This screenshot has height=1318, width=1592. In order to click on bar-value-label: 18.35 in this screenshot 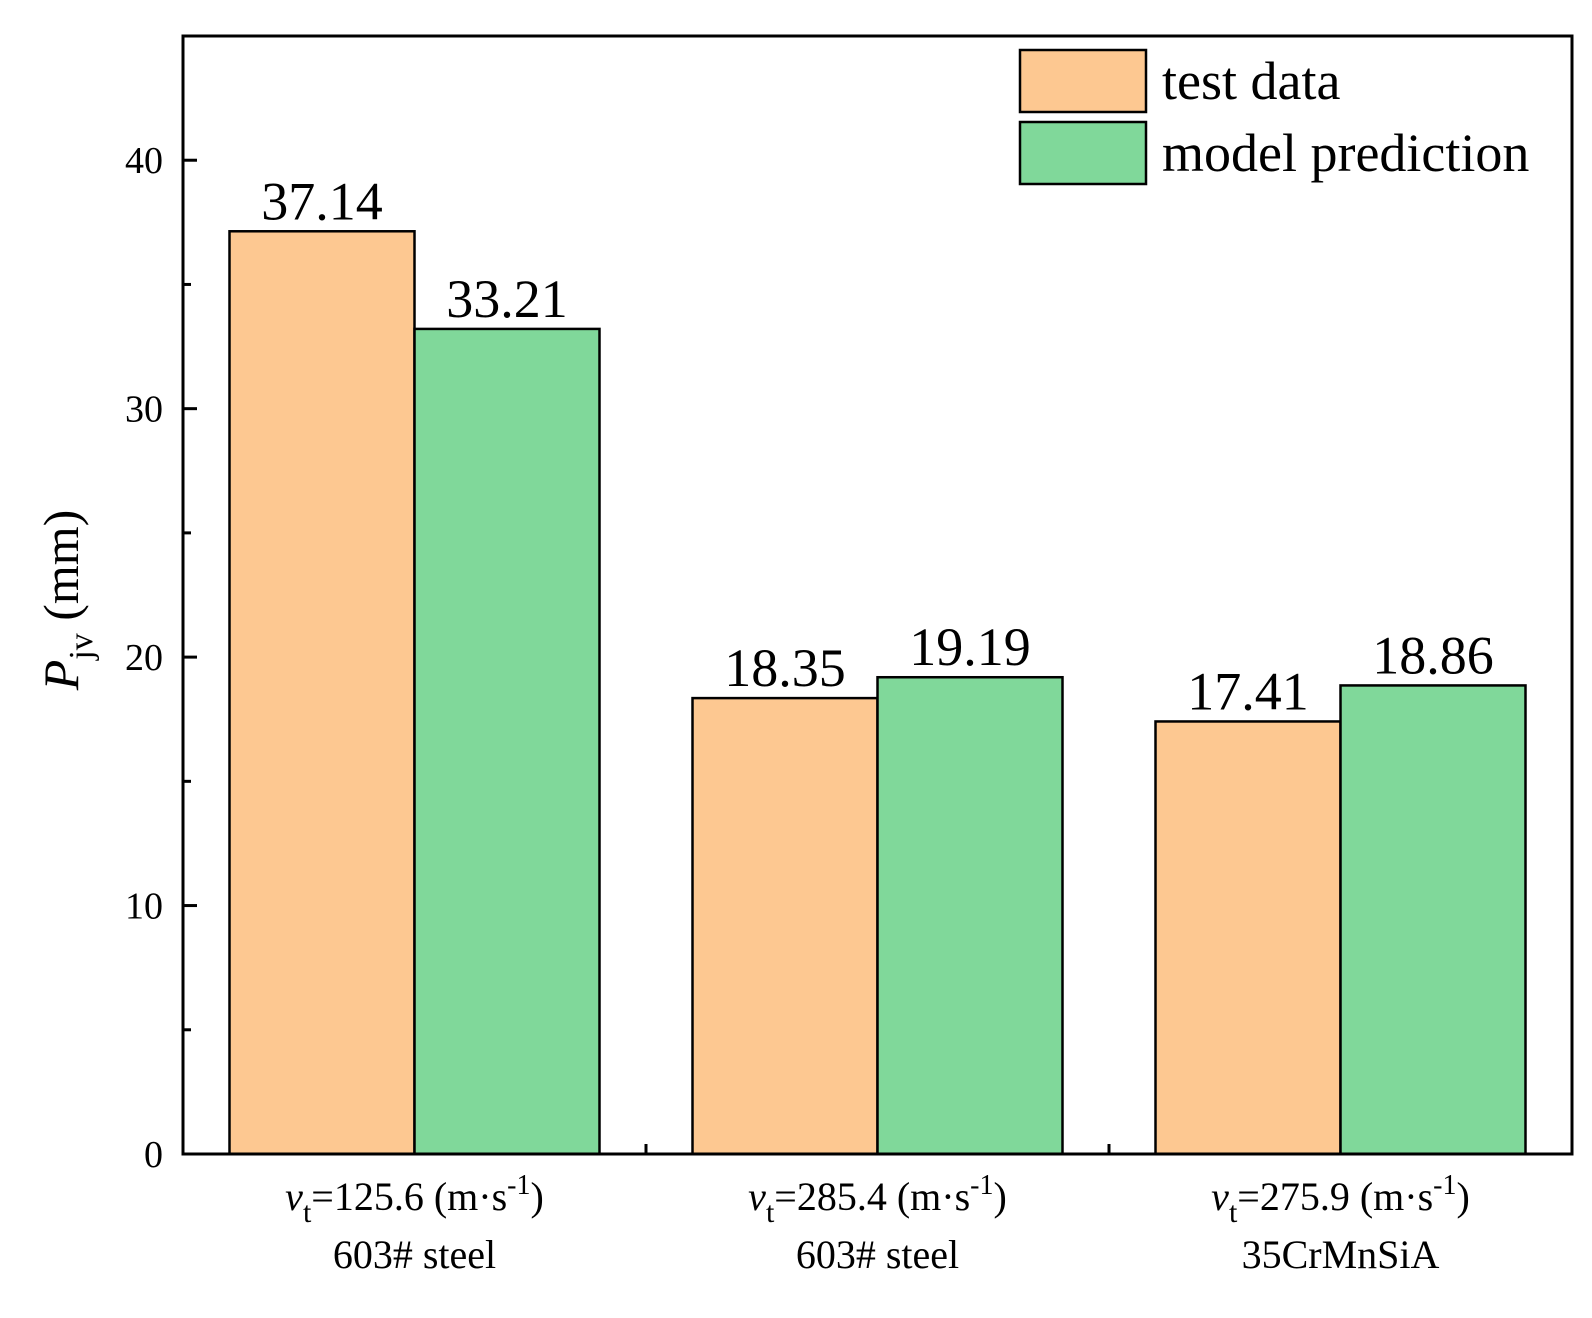, I will do `click(785, 668)`.